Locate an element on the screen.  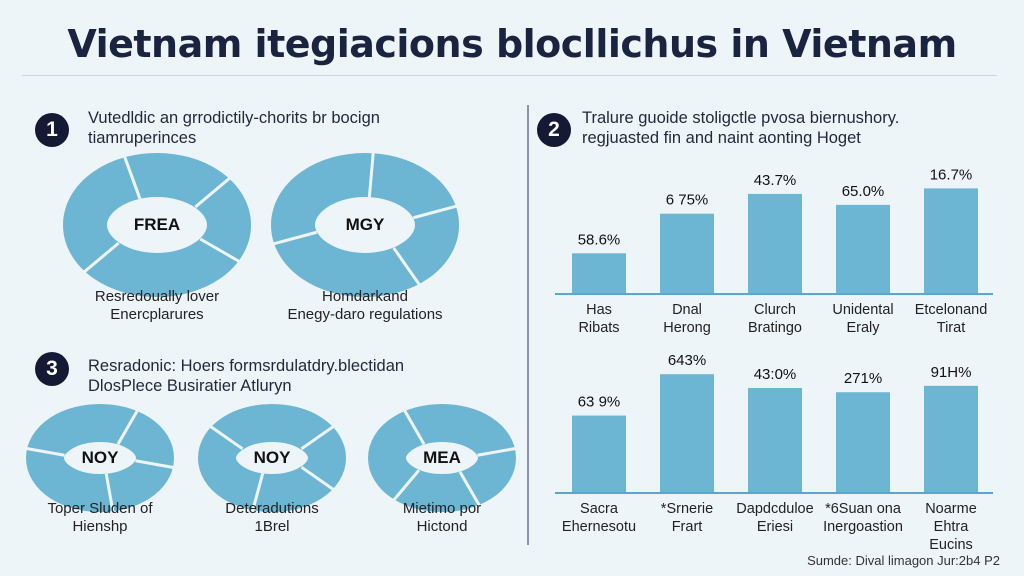
category-label: Noarme is located at coordinates (951, 509).